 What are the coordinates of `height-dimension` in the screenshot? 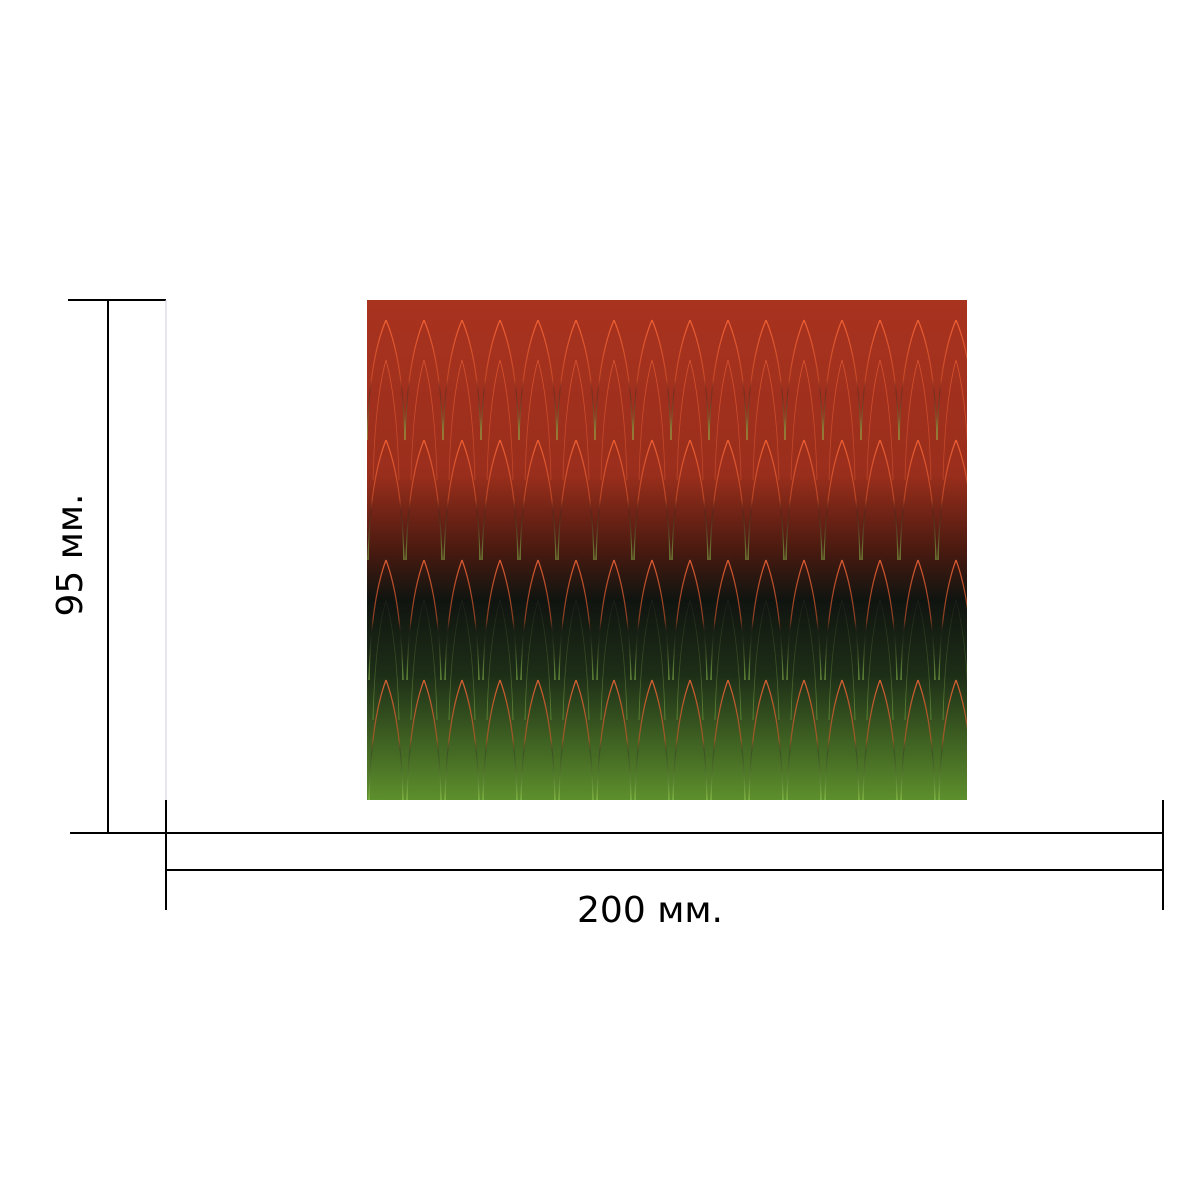 It's located at (117, 566).